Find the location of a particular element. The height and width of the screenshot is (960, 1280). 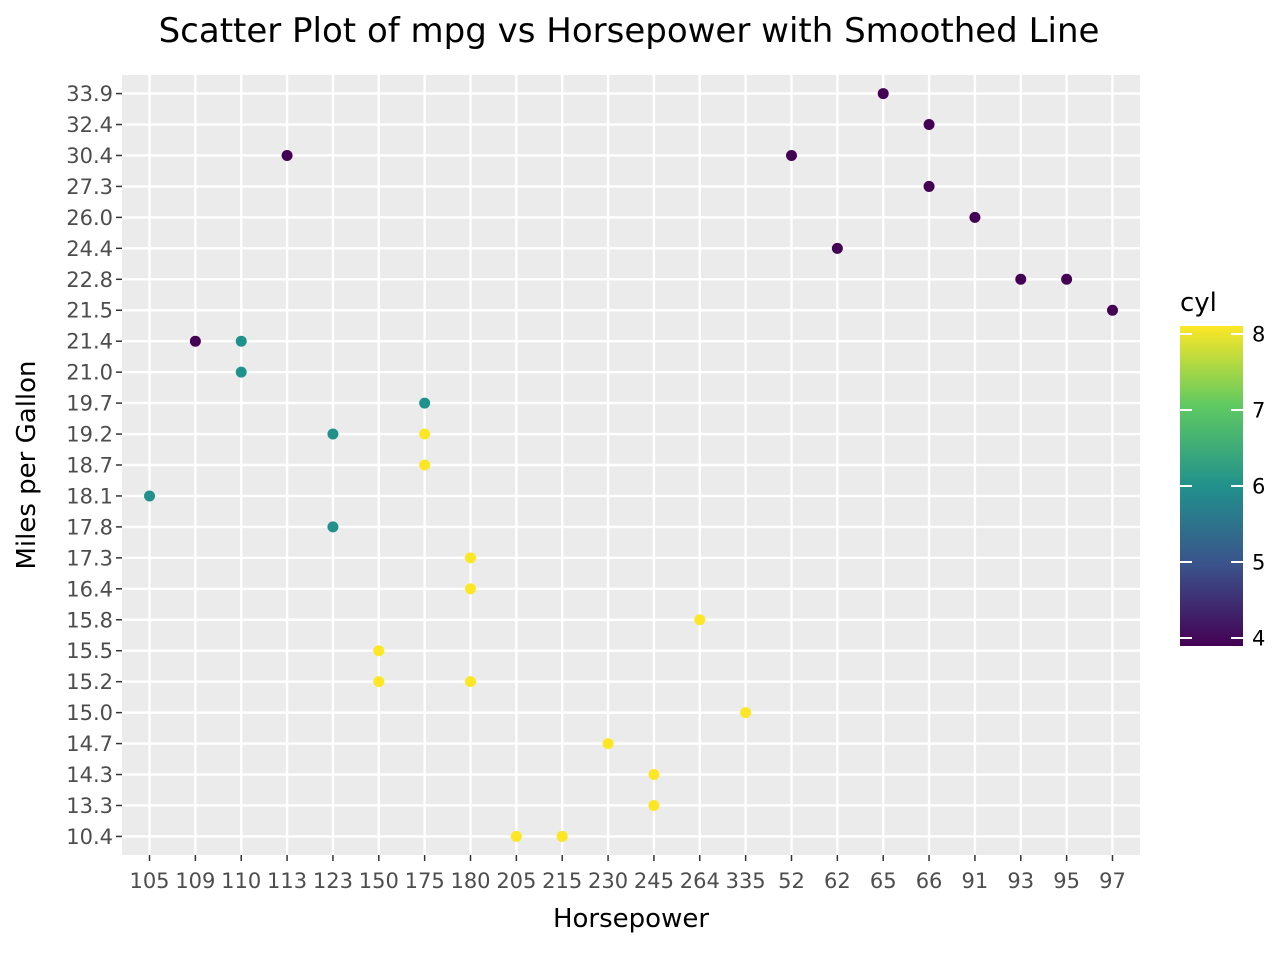

x-tick-label: 62 is located at coordinates (837, 881).